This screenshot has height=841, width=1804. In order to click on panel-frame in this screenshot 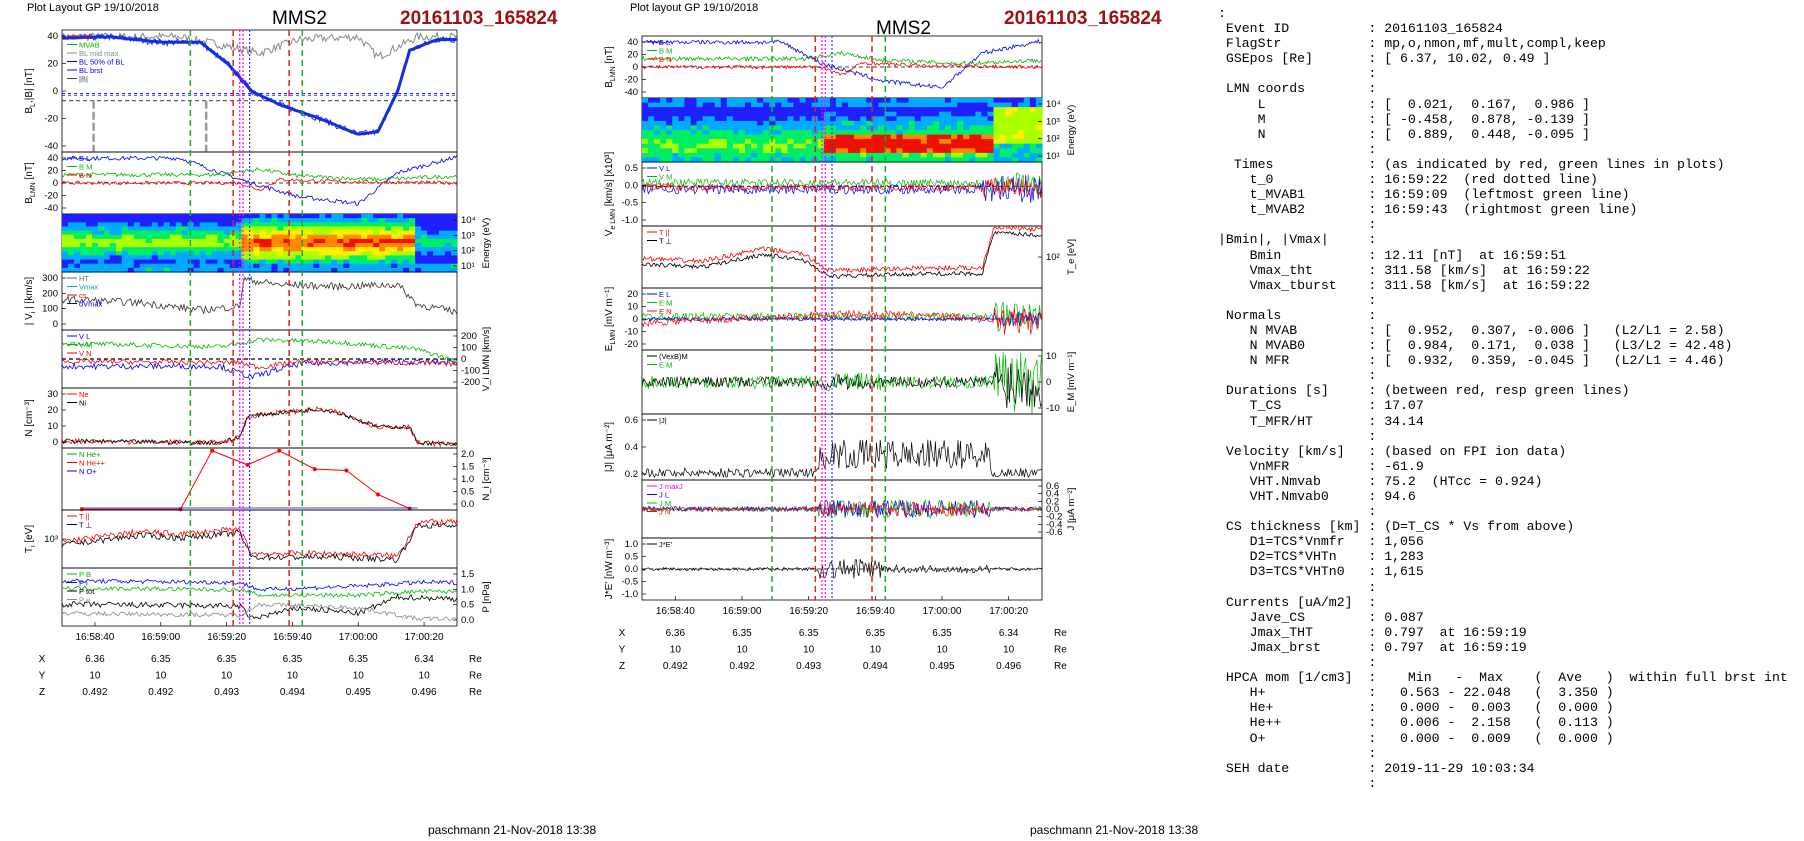, I will do `click(259, 479)`.